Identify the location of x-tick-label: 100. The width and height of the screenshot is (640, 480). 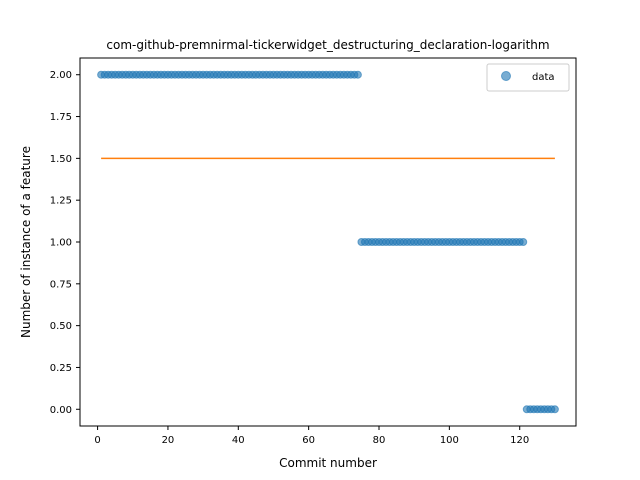
(449, 440).